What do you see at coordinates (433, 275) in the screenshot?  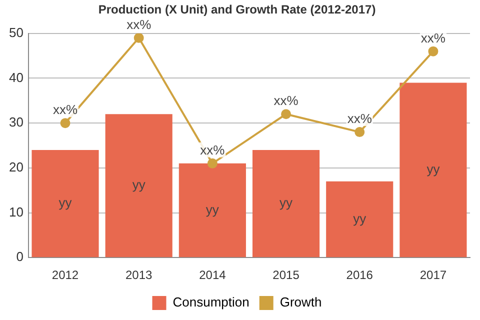 I see `x-tick-label: 2017` at bounding box center [433, 275].